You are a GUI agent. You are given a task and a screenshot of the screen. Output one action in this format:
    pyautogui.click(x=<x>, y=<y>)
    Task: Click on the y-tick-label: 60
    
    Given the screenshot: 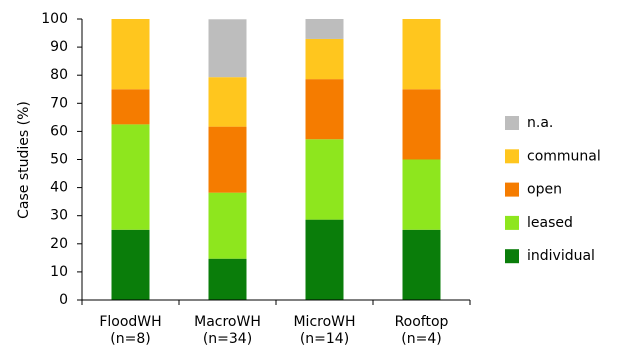 What is the action you would take?
    pyautogui.click(x=59, y=131)
    